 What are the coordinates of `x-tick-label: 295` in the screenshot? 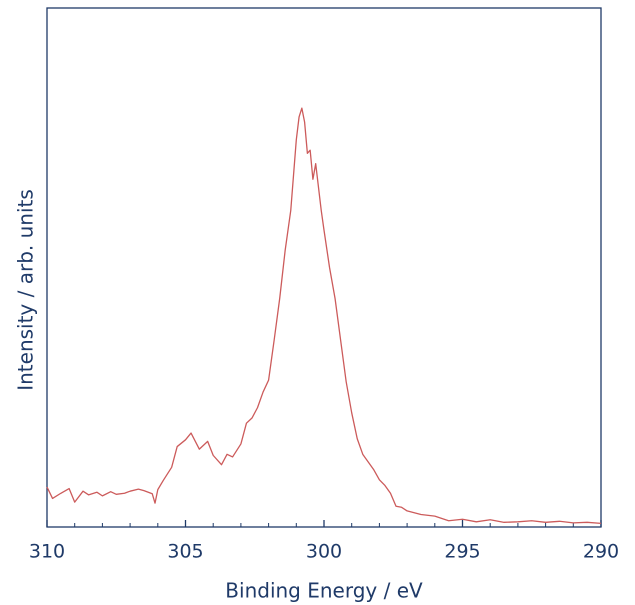 It's located at (462, 552).